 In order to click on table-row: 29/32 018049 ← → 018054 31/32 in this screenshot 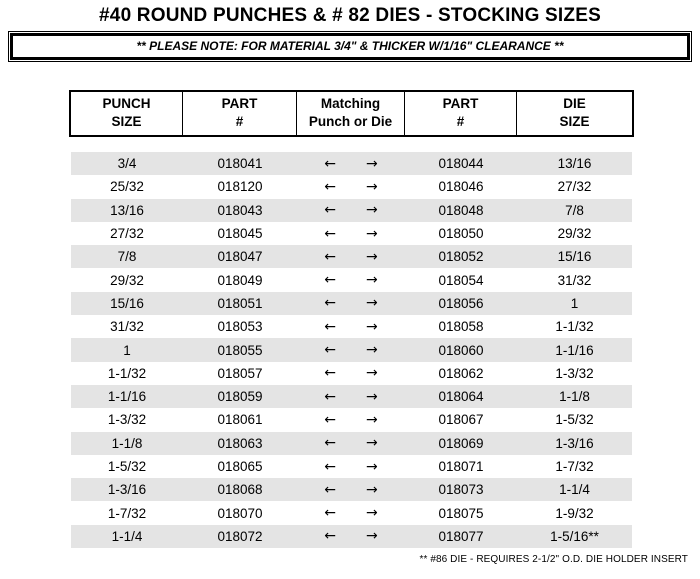, I will do `click(351, 279)`.